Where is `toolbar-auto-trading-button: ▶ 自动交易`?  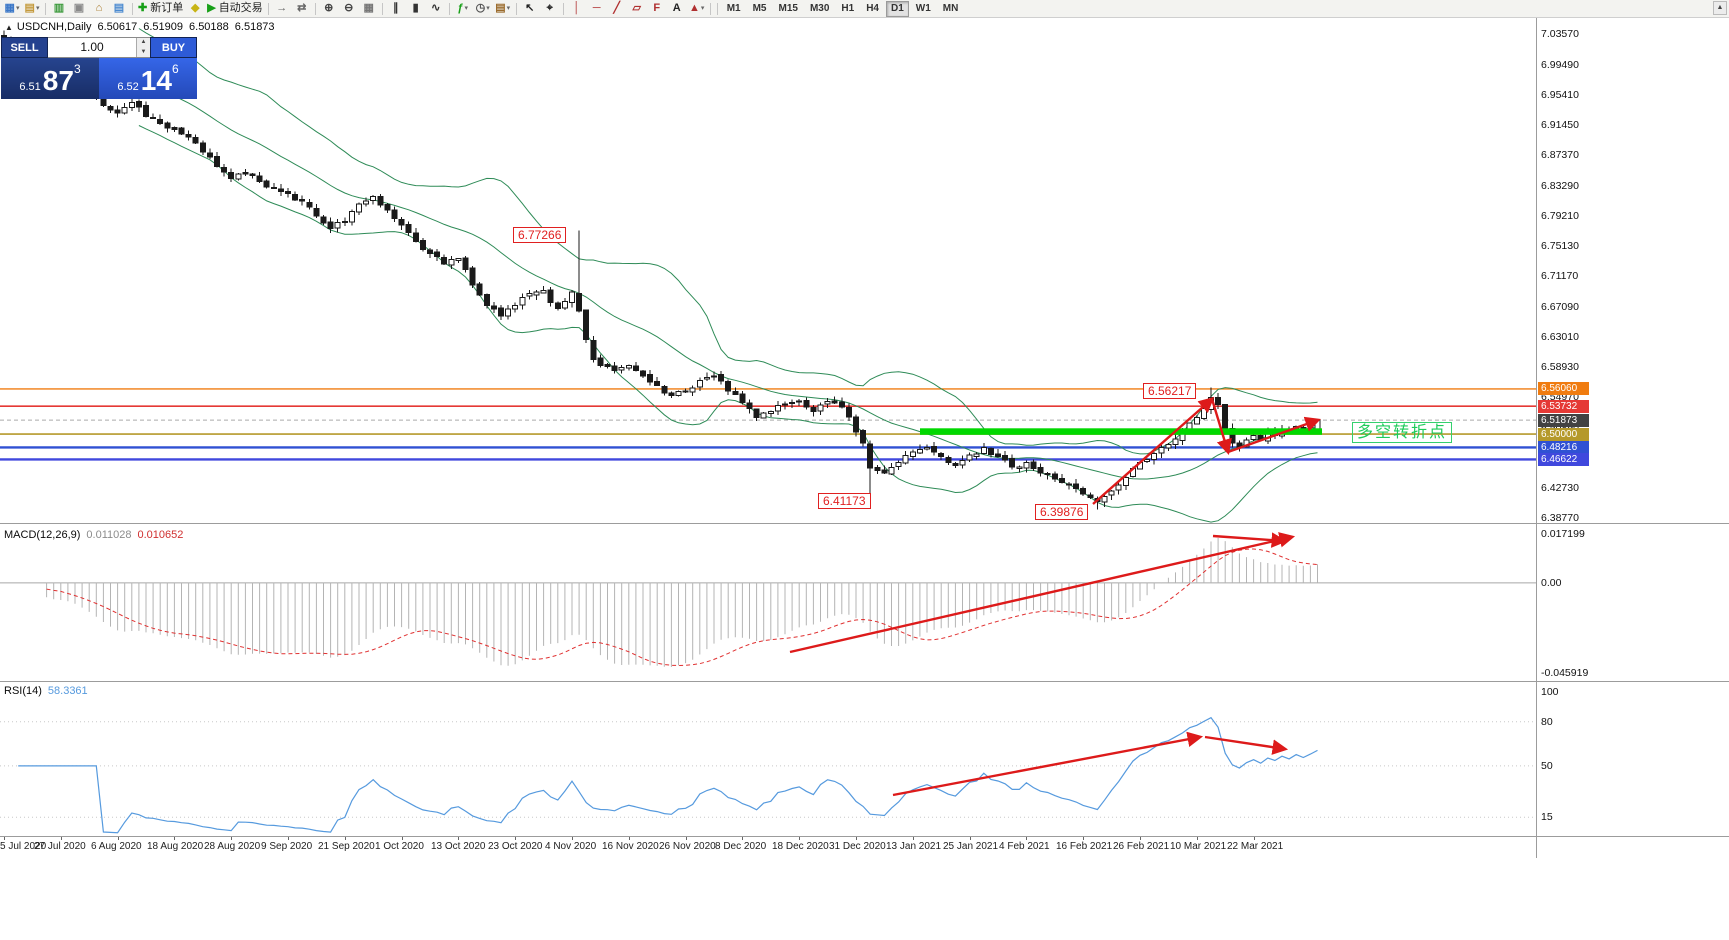 toolbar-auto-trading-button: ▶ 自动交易 is located at coordinates (234, 8).